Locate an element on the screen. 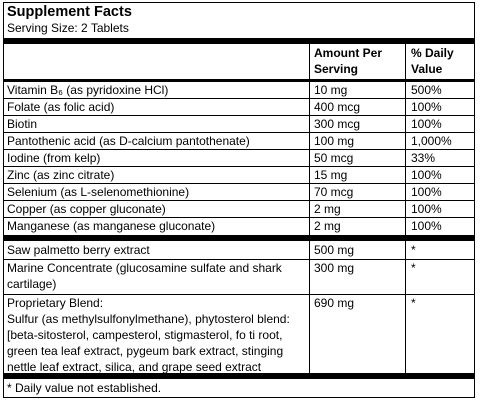 The image size is (480, 402). dv-header-line2: Value is located at coordinates (427, 69).